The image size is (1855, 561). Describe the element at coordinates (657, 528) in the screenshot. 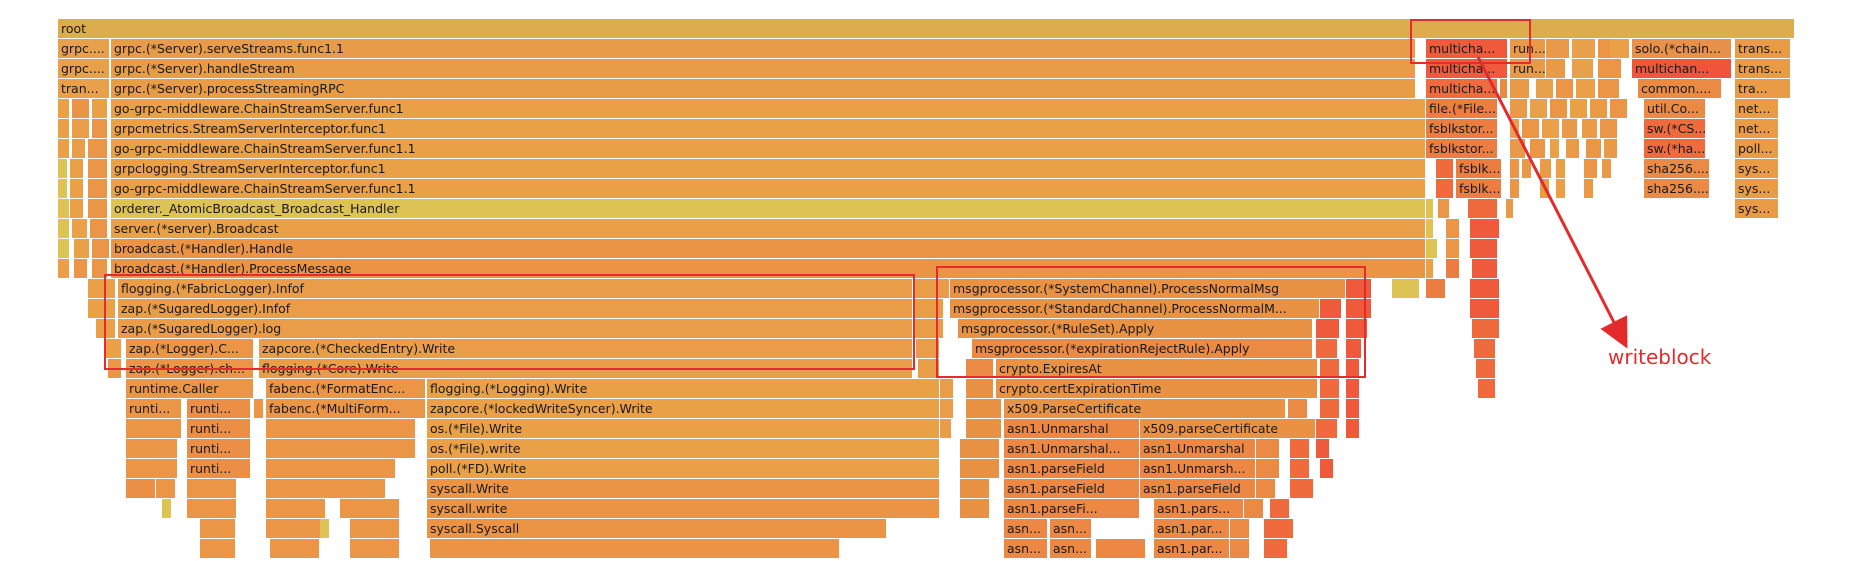

I see `flame-frame: syscall.Syscall` at that location.